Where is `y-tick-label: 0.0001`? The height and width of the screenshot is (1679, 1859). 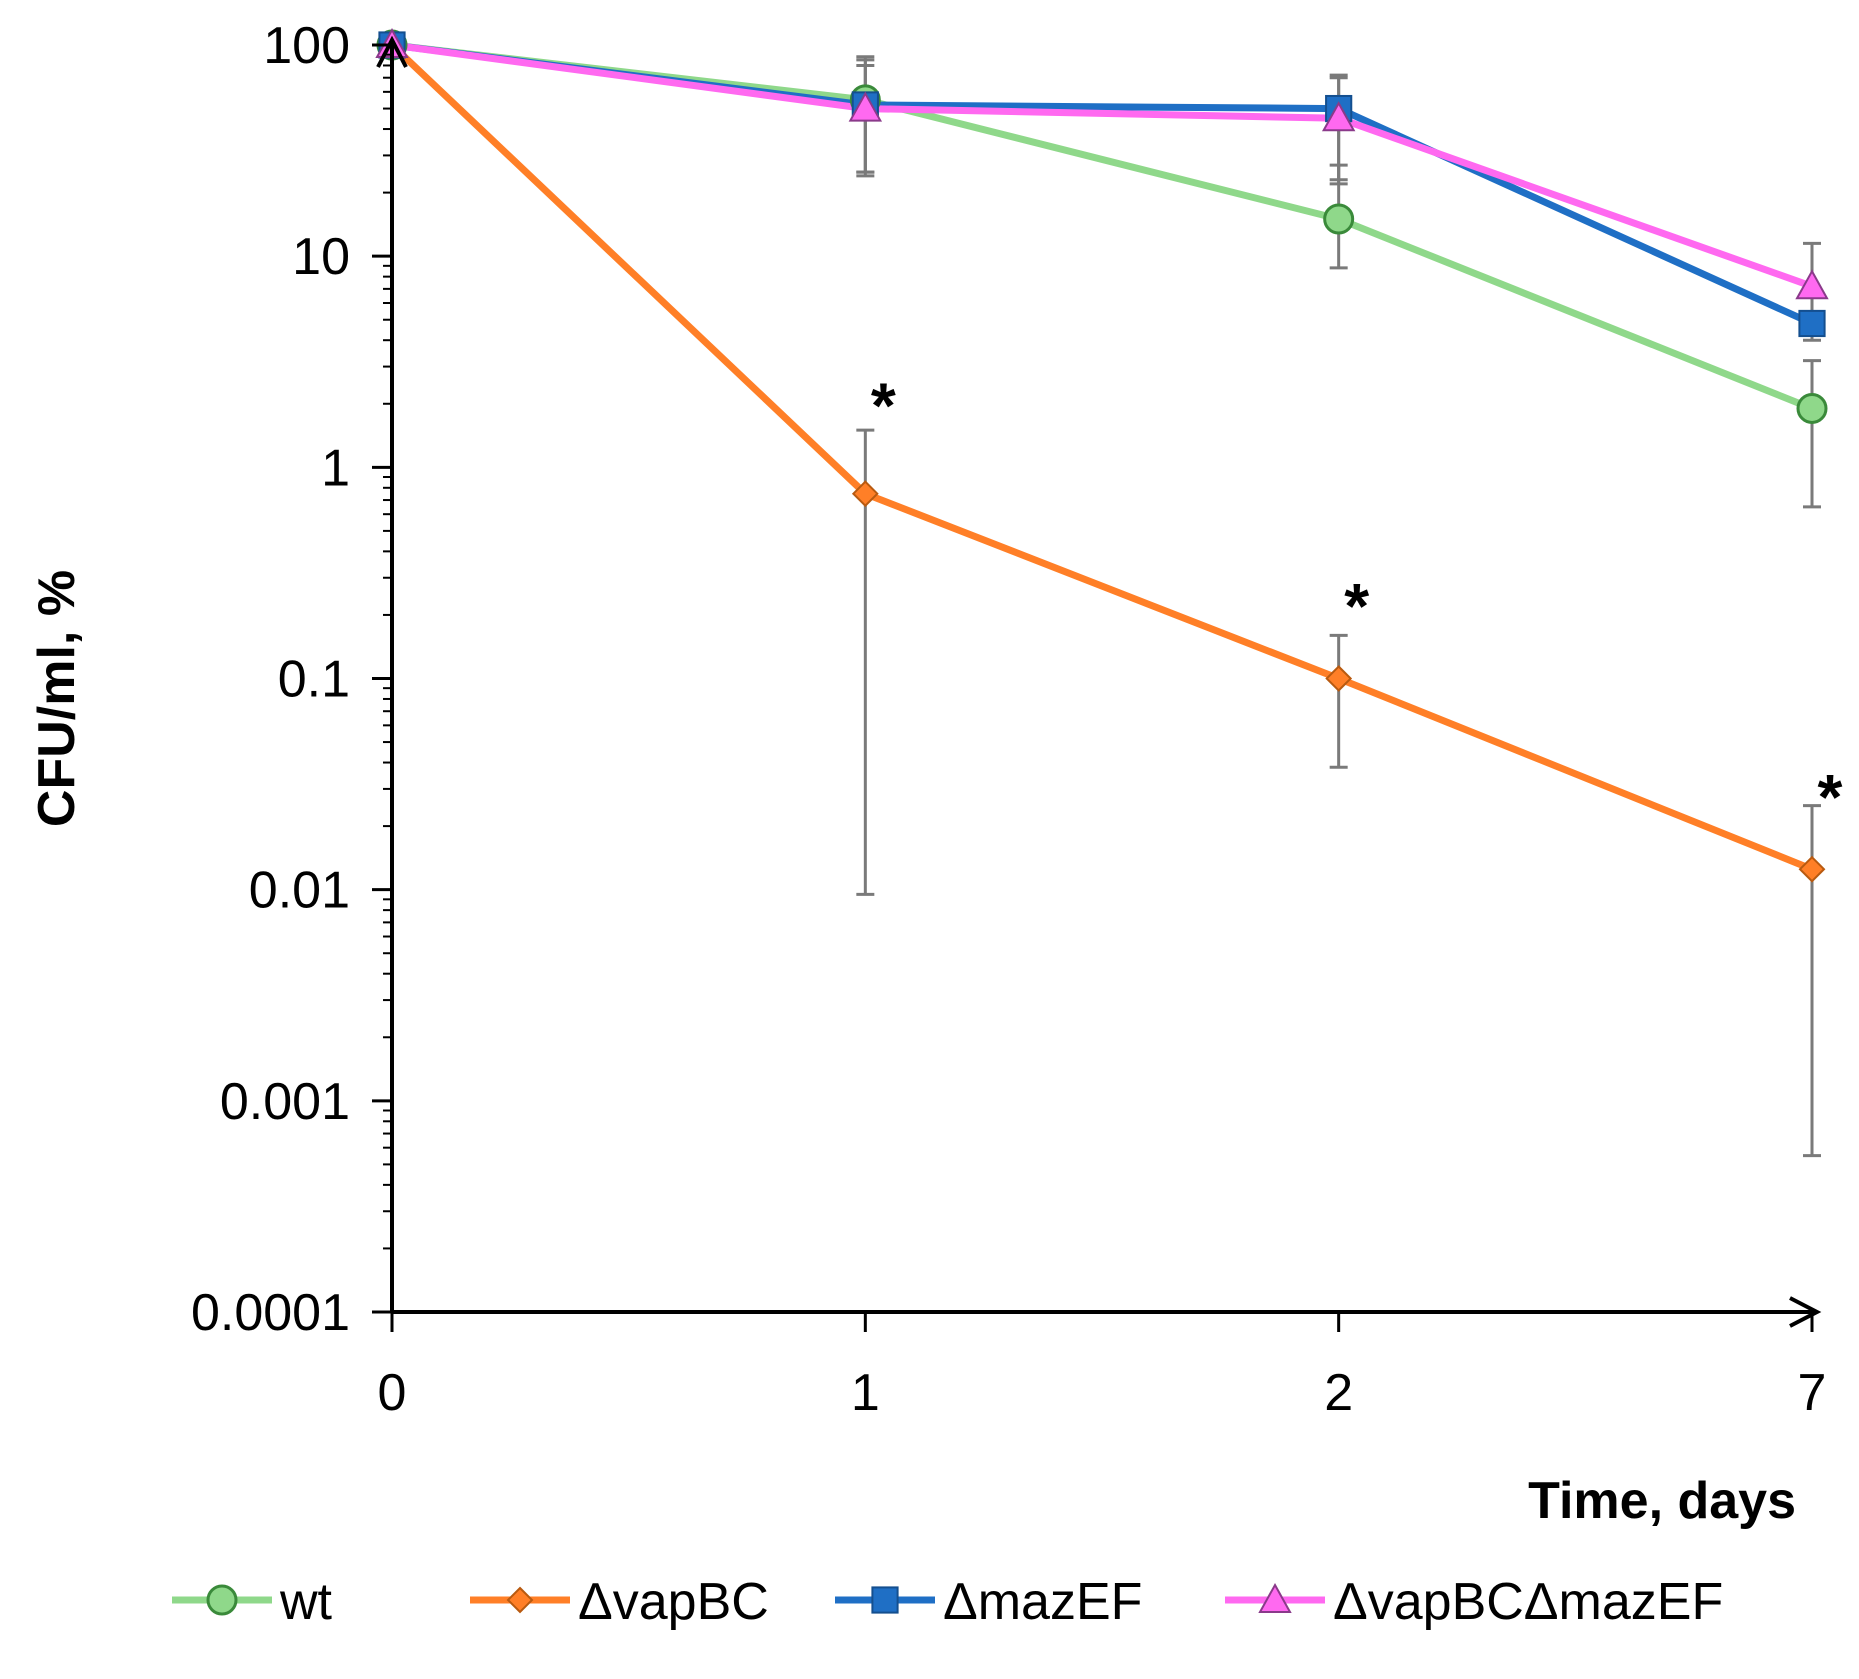
y-tick-label: 0.0001 is located at coordinates (270, 1313).